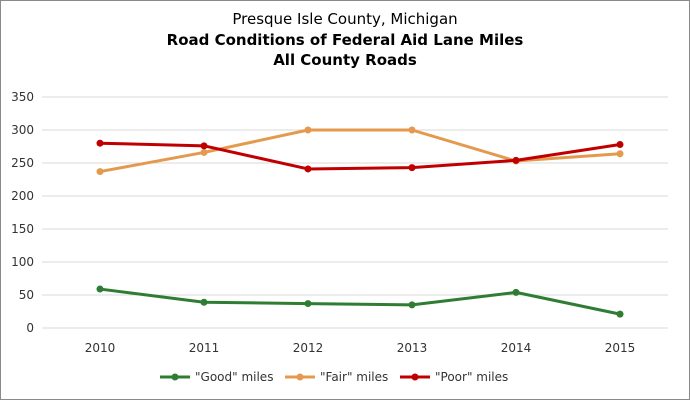  What do you see at coordinates (30, 328) in the screenshot?
I see `y-tick-label: 0` at bounding box center [30, 328].